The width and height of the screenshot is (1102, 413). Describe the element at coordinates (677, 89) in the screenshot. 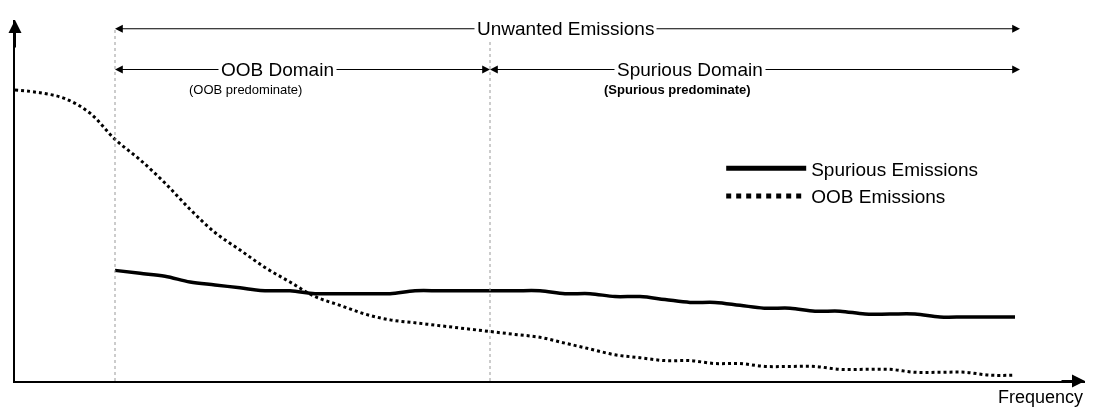

I see `annotation: (Spurious predominate)` at that location.